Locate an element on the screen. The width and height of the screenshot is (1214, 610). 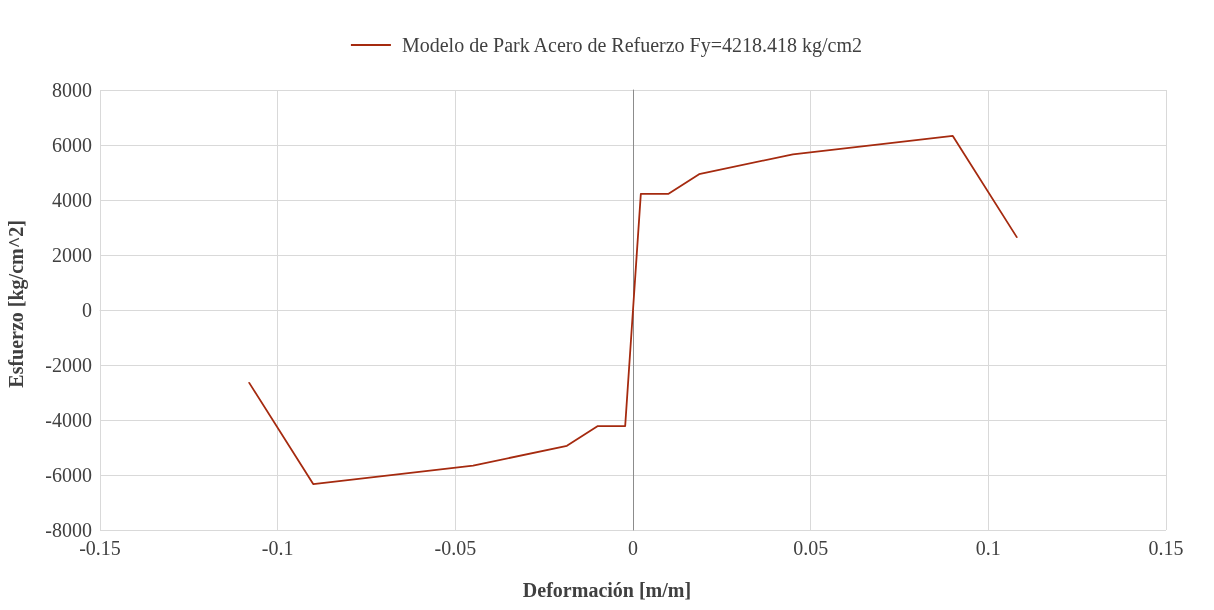
x-tick-label: 0.1 is located at coordinates (988, 548).